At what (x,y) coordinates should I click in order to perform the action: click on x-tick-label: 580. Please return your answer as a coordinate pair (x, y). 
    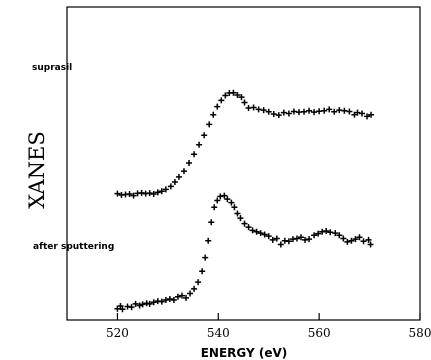
    Looking at the image, I should click on (420, 333).